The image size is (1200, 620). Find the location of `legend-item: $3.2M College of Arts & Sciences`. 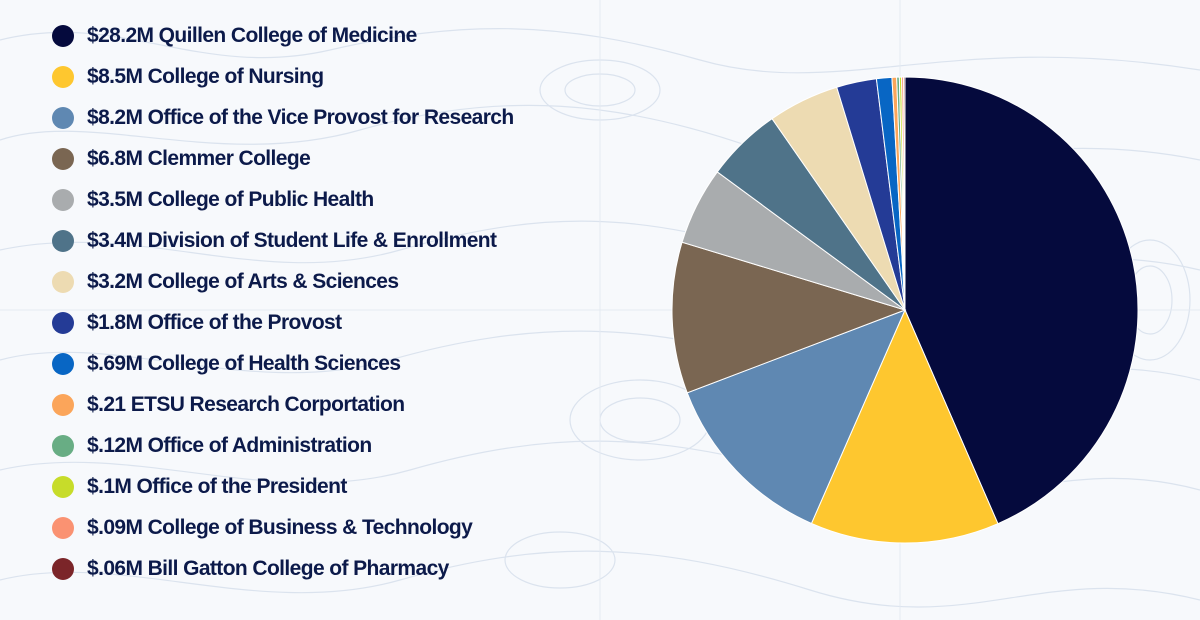

legend-item: $3.2M College of Arts & Sciences is located at coordinates (283, 281).